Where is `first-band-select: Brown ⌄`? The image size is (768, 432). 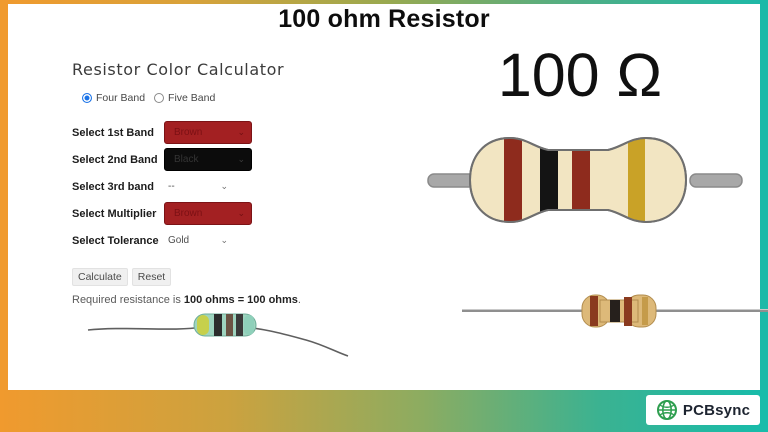 first-band-select: Brown ⌄ is located at coordinates (208, 132).